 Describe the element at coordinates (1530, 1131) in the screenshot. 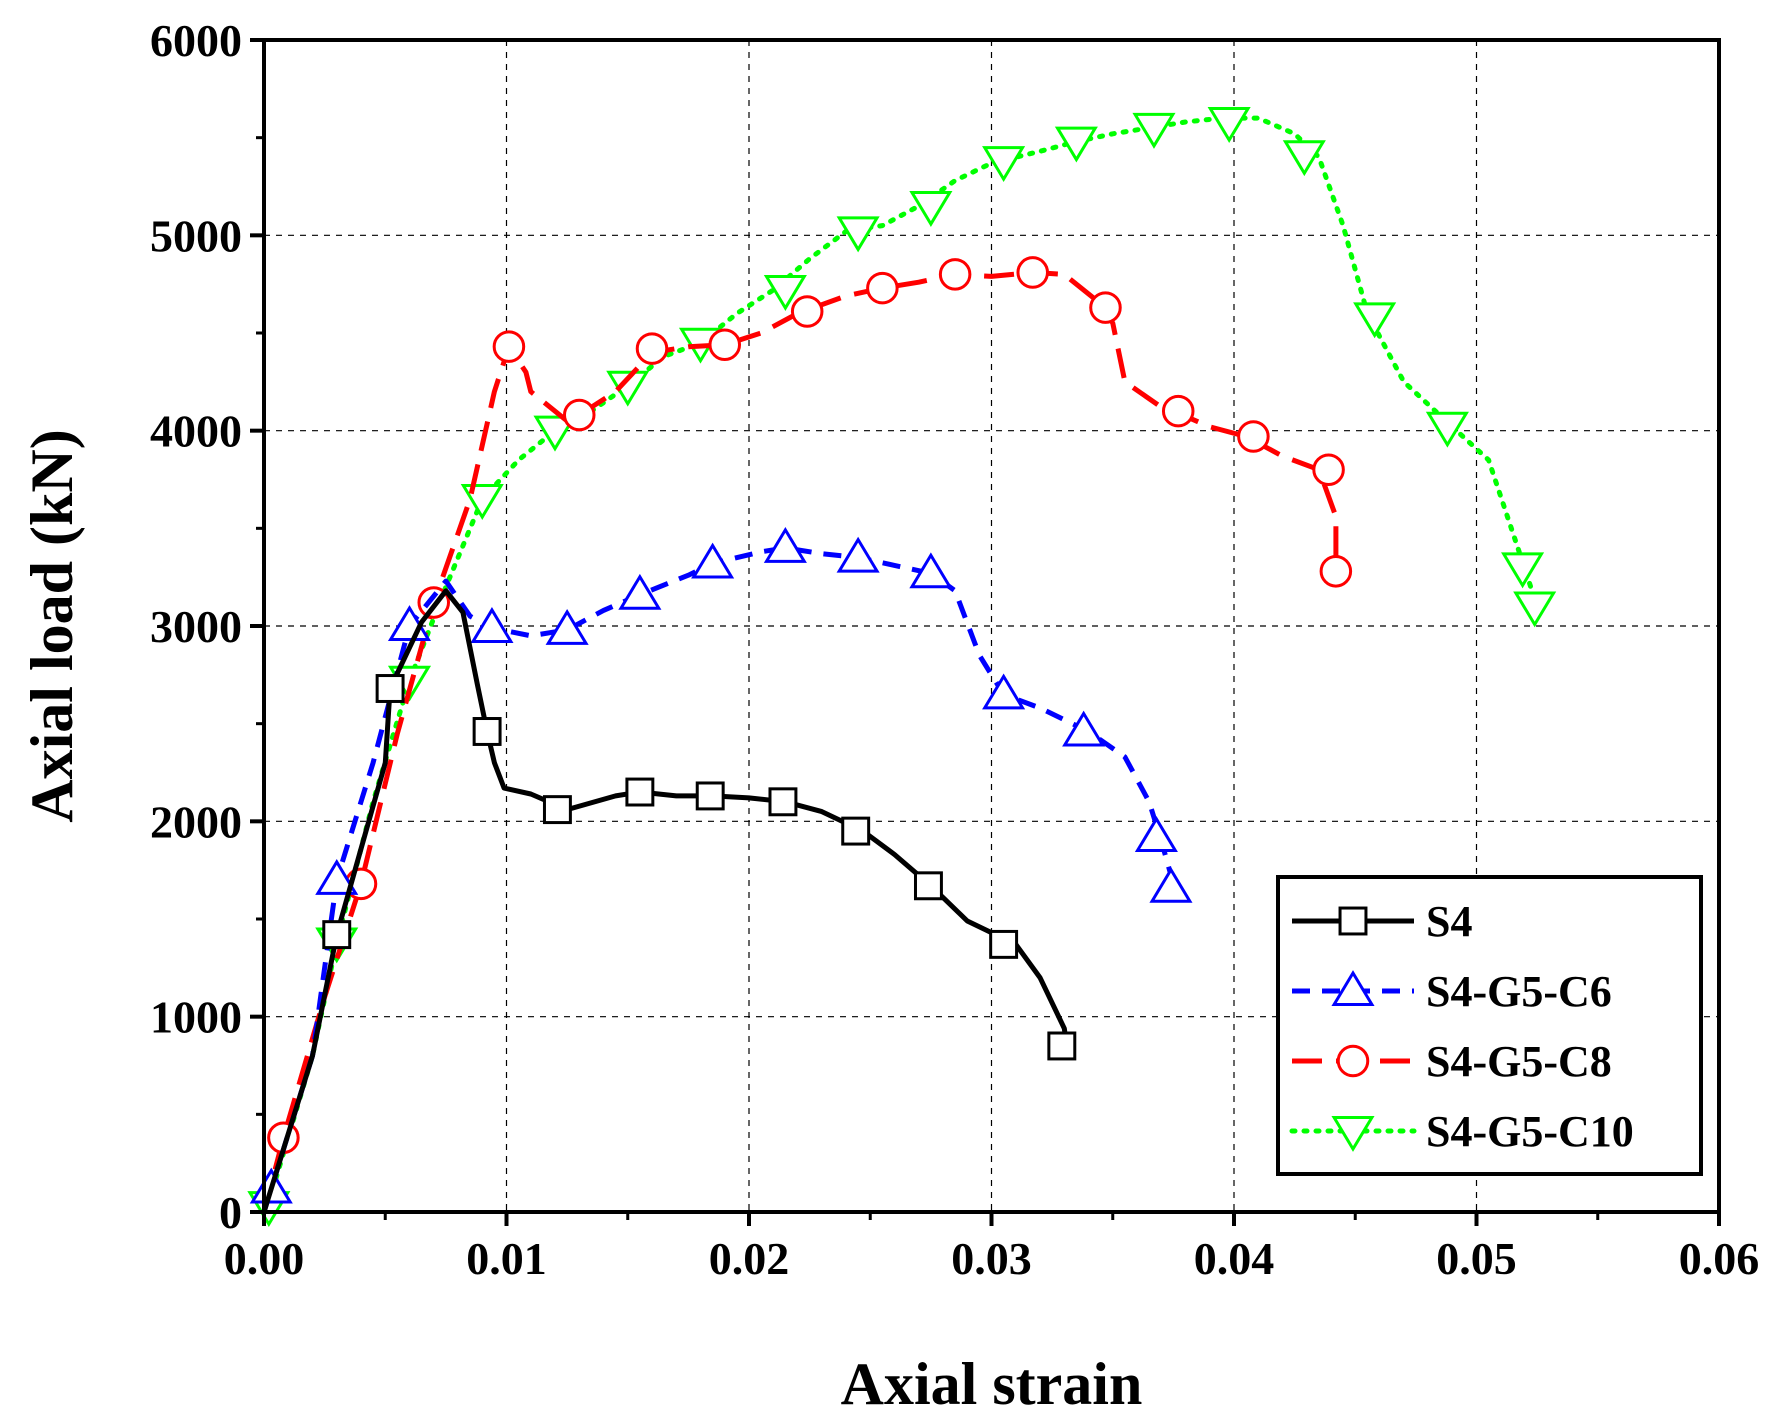

I see `legend-label-s4-g5-c10: S4-G5-C10` at that location.